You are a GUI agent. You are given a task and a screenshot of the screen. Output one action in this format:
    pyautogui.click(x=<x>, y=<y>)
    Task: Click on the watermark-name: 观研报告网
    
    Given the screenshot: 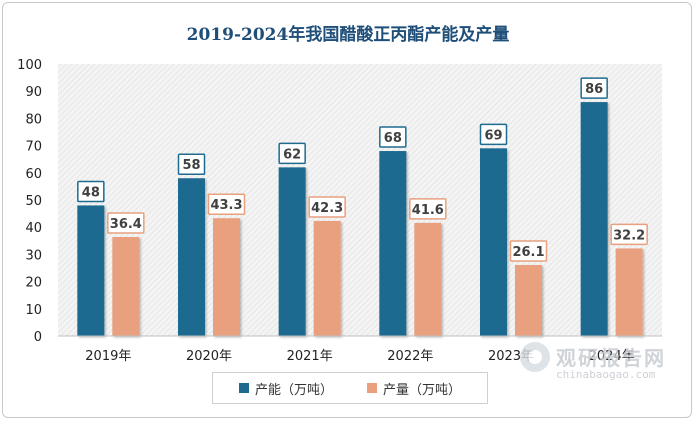 What is the action you would take?
    pyautogui.click(x=611, y=358)
    